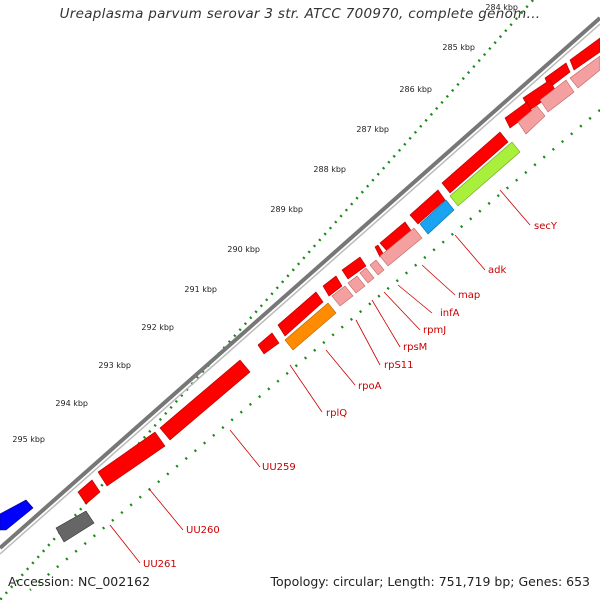 This screenshot has height=600, width=600. What do you see at coordinates (71, 403) in the screenshot?
I see `kbp-tick-label: 294 kbp` at bounding box center [71, 403].